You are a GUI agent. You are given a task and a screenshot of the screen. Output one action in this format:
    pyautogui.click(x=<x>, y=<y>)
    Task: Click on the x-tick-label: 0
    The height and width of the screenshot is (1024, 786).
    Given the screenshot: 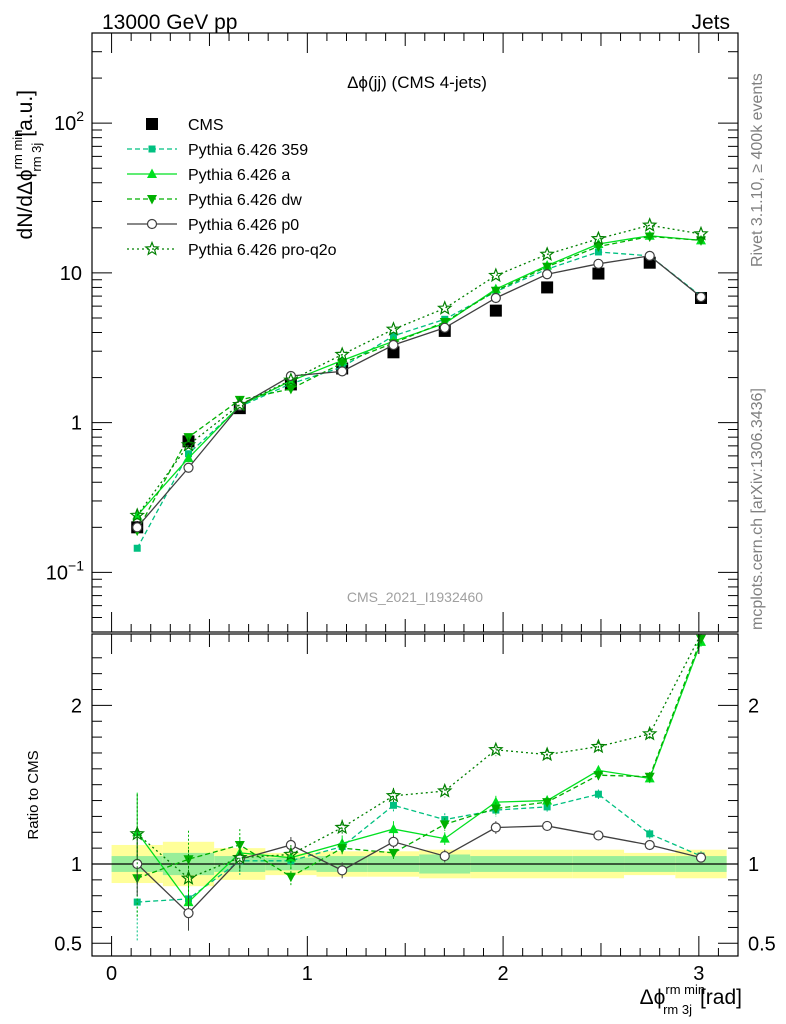 What is the action you would take?
    pyautogui.click(x=111, y=974)
    